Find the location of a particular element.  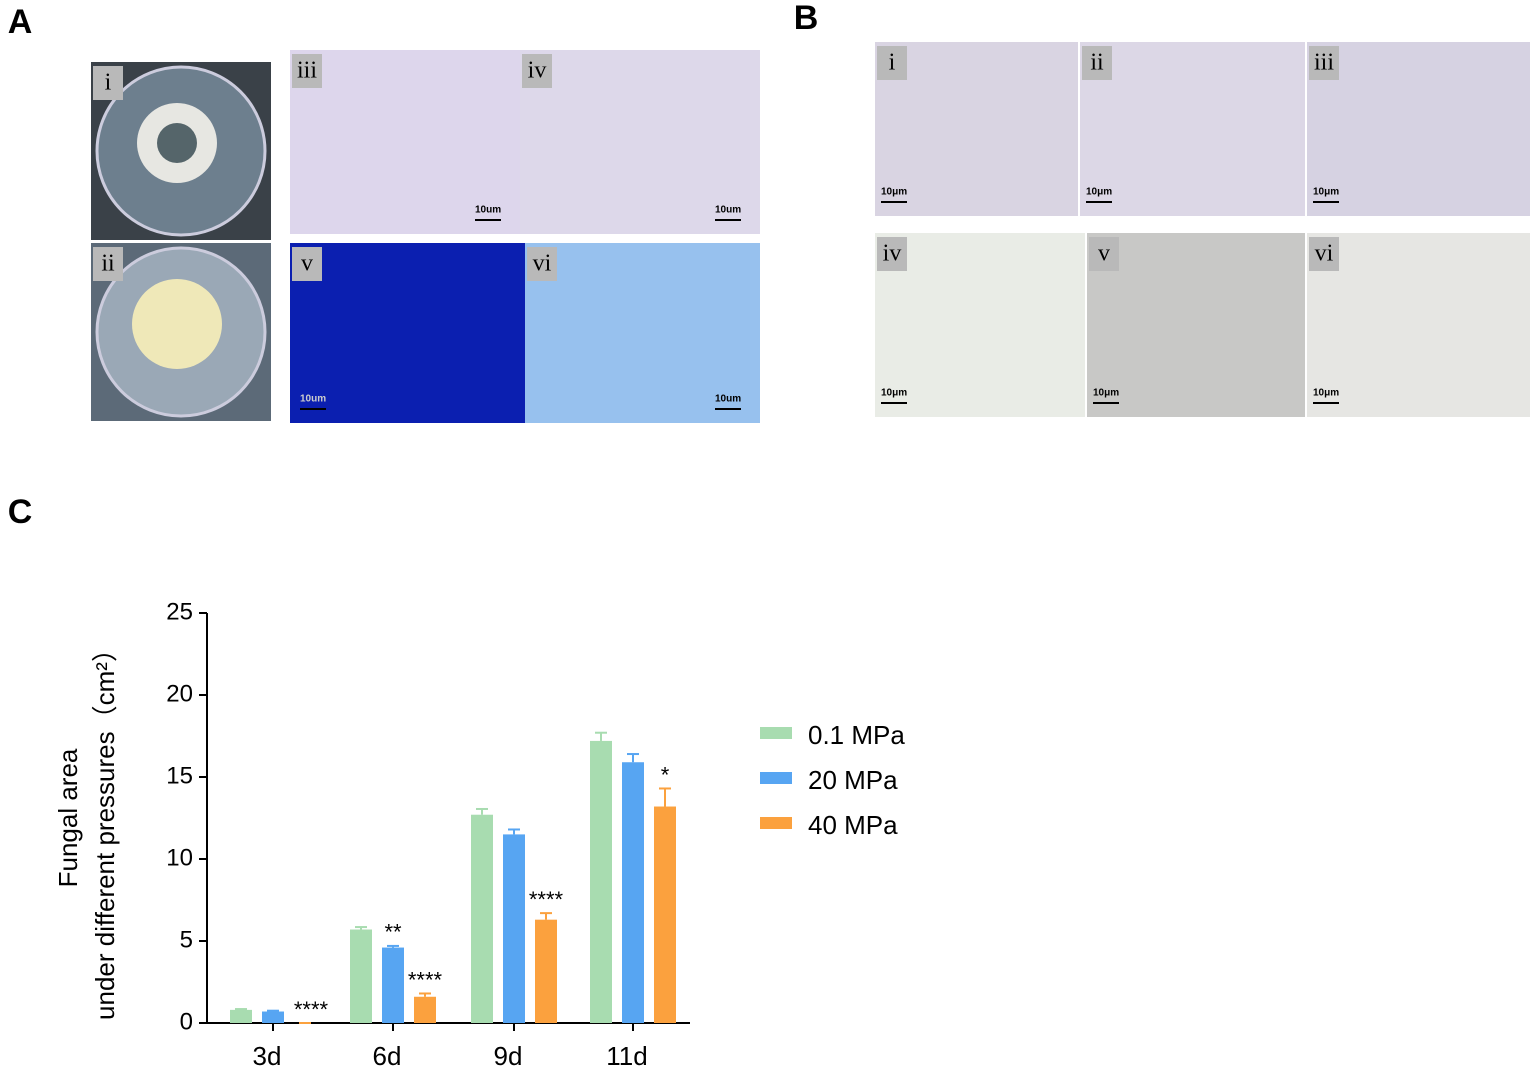

x-tick-label: 9d is located at coordinates (508, 1056).